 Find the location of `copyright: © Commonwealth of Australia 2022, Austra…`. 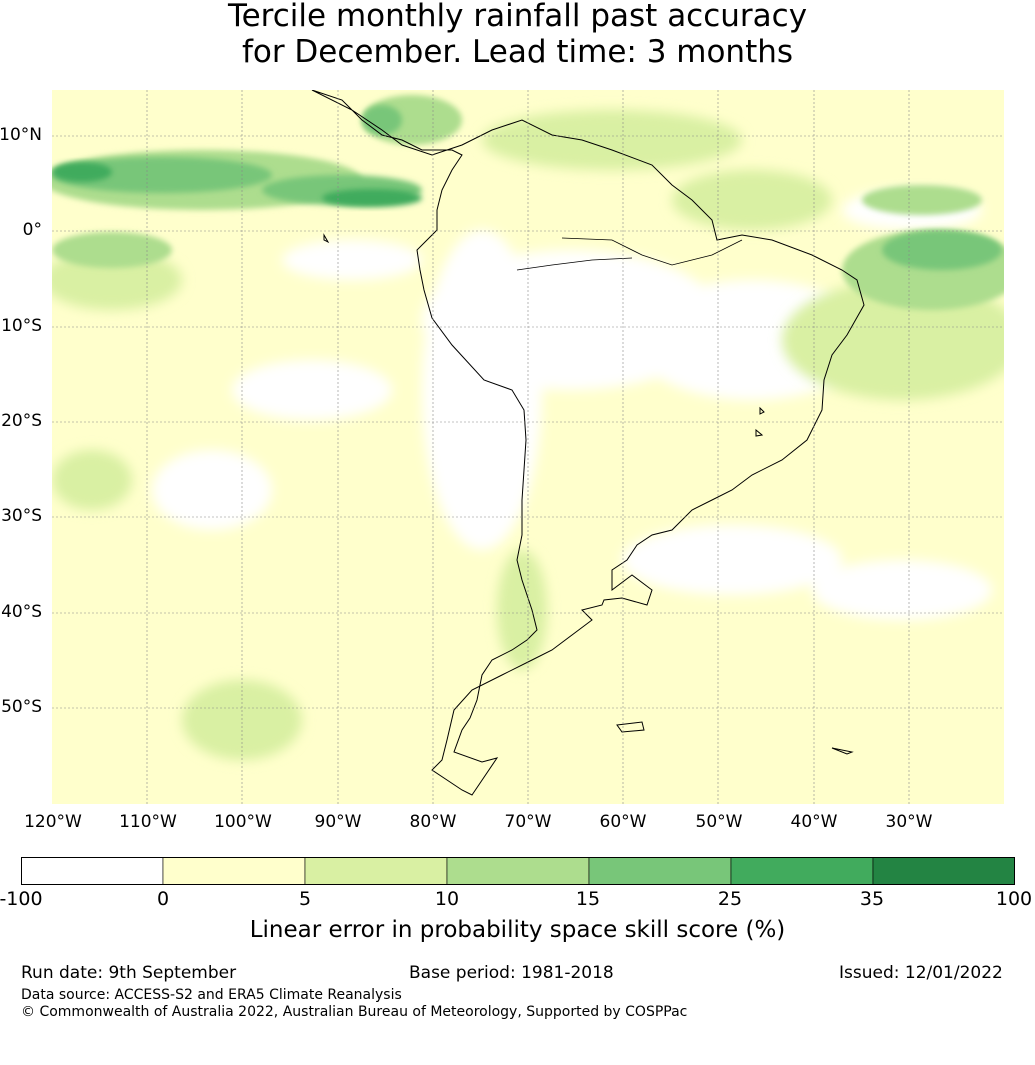

copyright: © Commonwealth of Australia 2022, Austra… is located at coordinates (354, 1012).